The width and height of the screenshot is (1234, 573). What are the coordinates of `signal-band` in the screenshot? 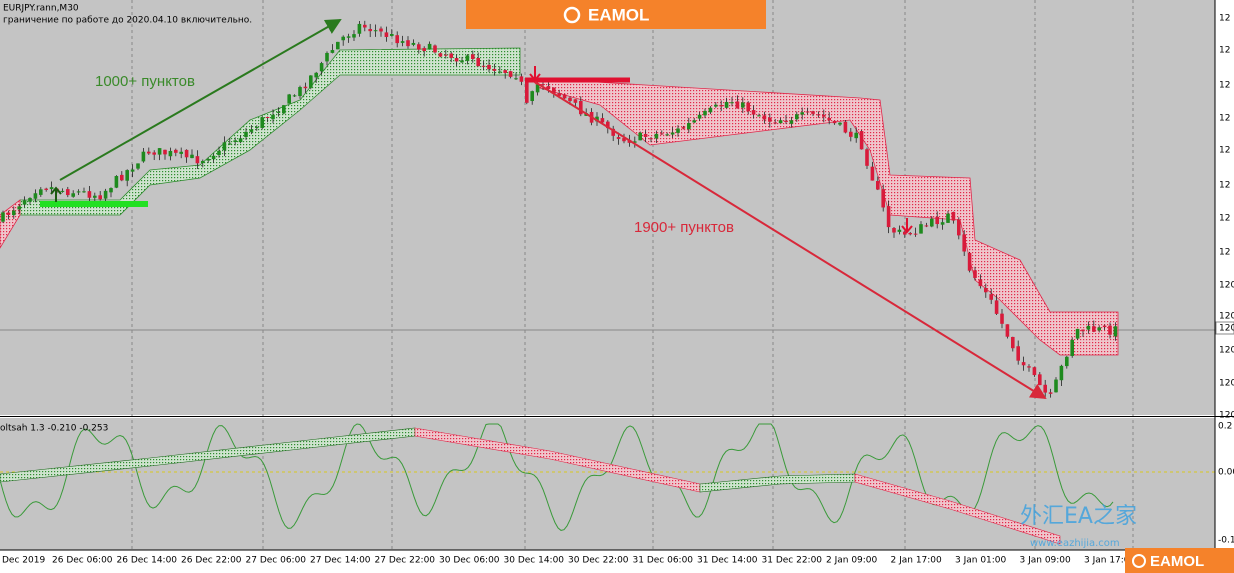 It's located at (957, 509).